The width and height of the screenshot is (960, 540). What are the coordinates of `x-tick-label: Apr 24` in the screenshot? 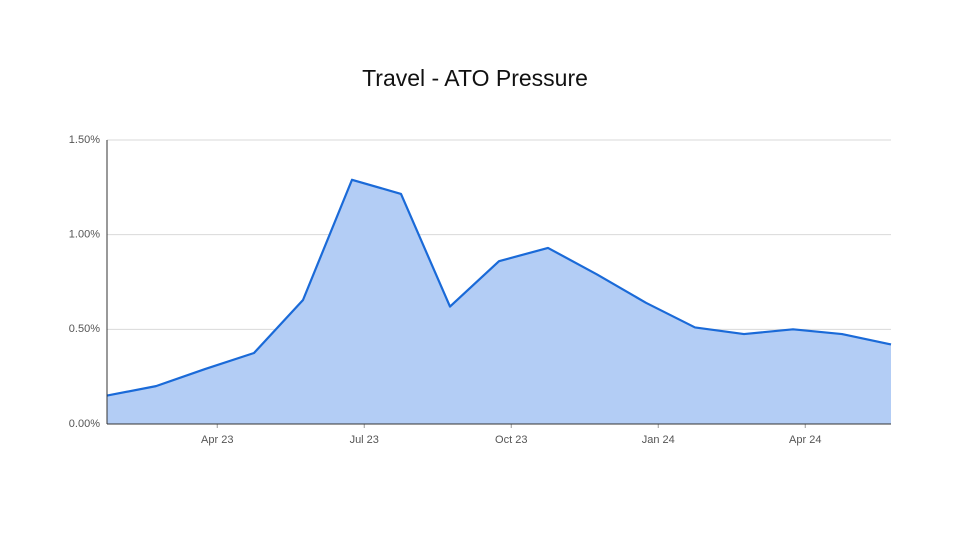 It's located at (805, 440).